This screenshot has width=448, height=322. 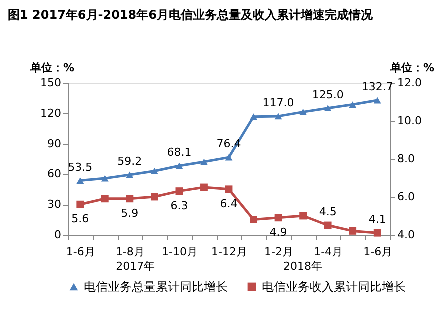 I want to click on x-tick-label: 1-4月, so click(x=329, y=252).